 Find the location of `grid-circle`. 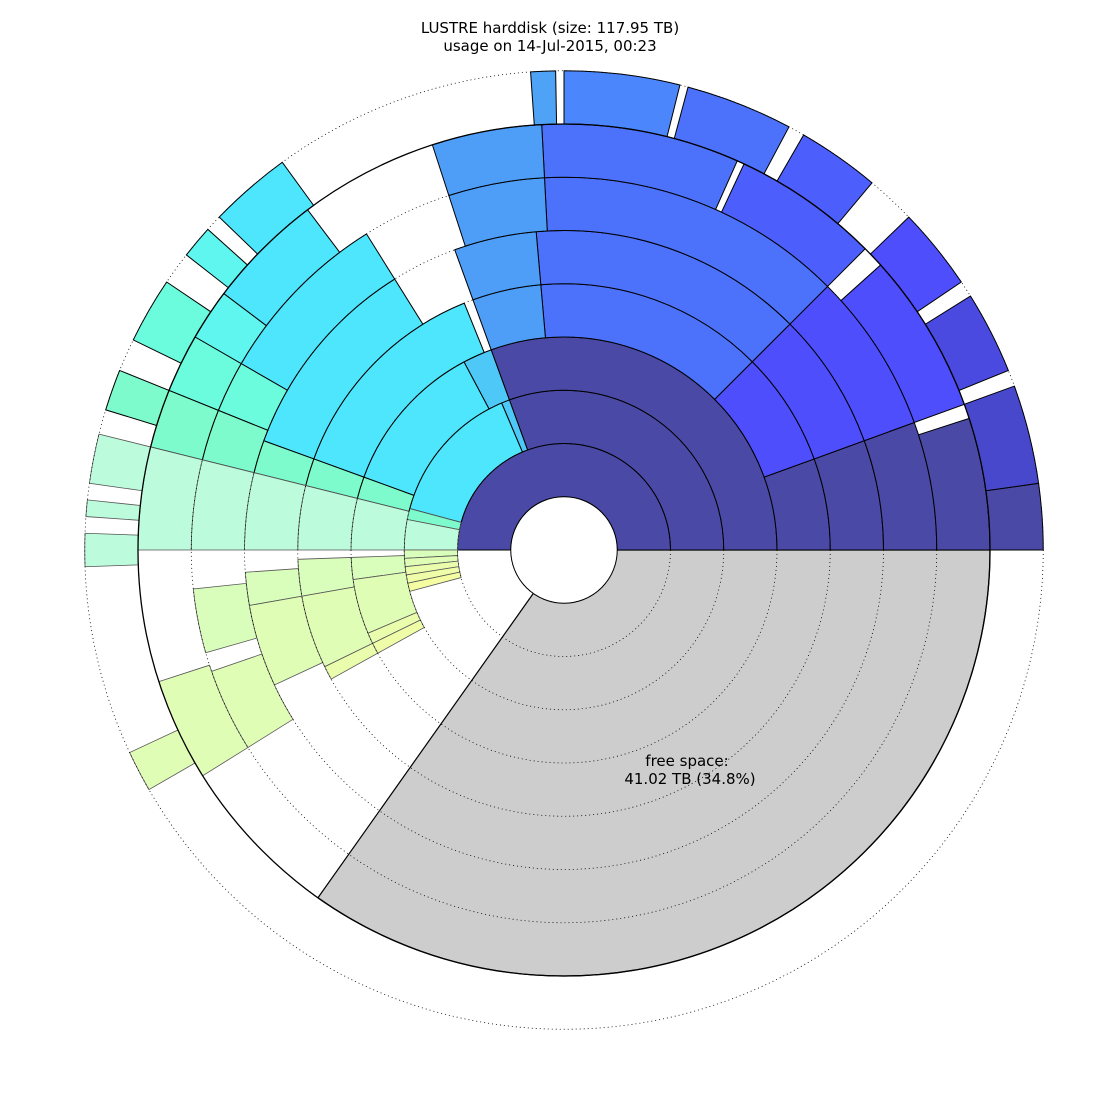

grid-circle is located at coordinates (564, 550).